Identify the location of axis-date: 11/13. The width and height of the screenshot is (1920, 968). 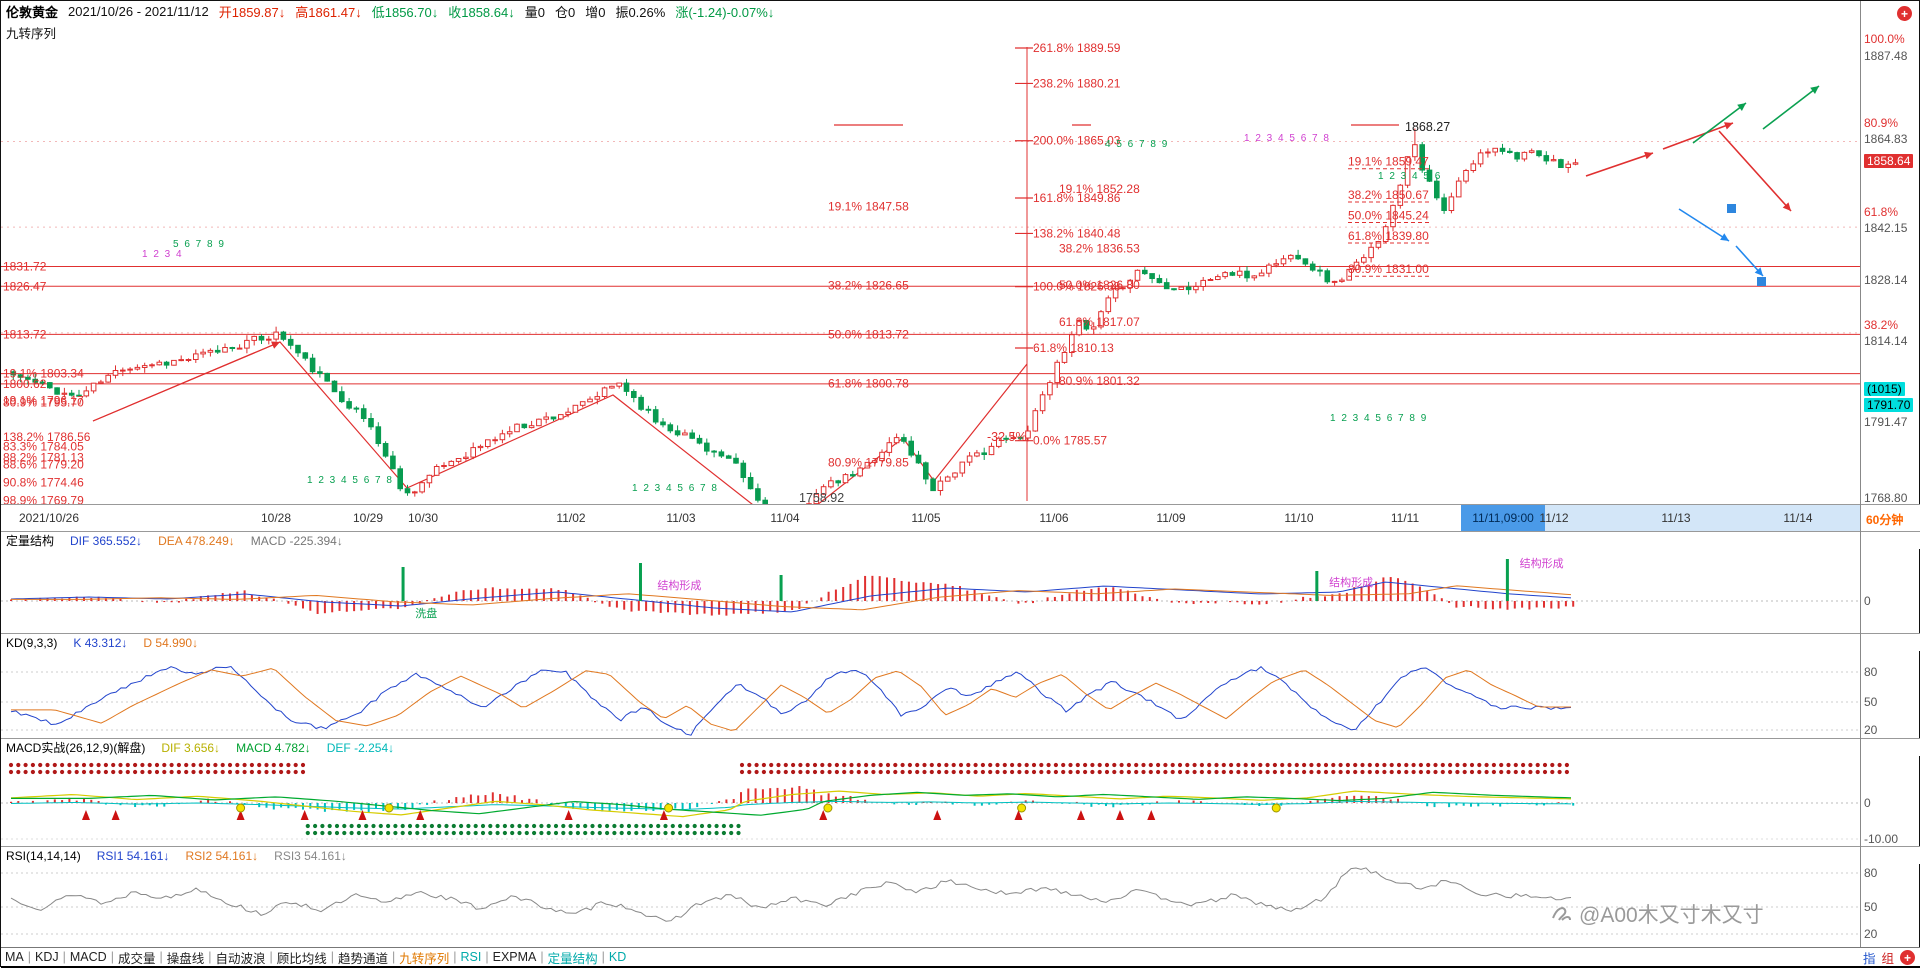
(1675, 518).